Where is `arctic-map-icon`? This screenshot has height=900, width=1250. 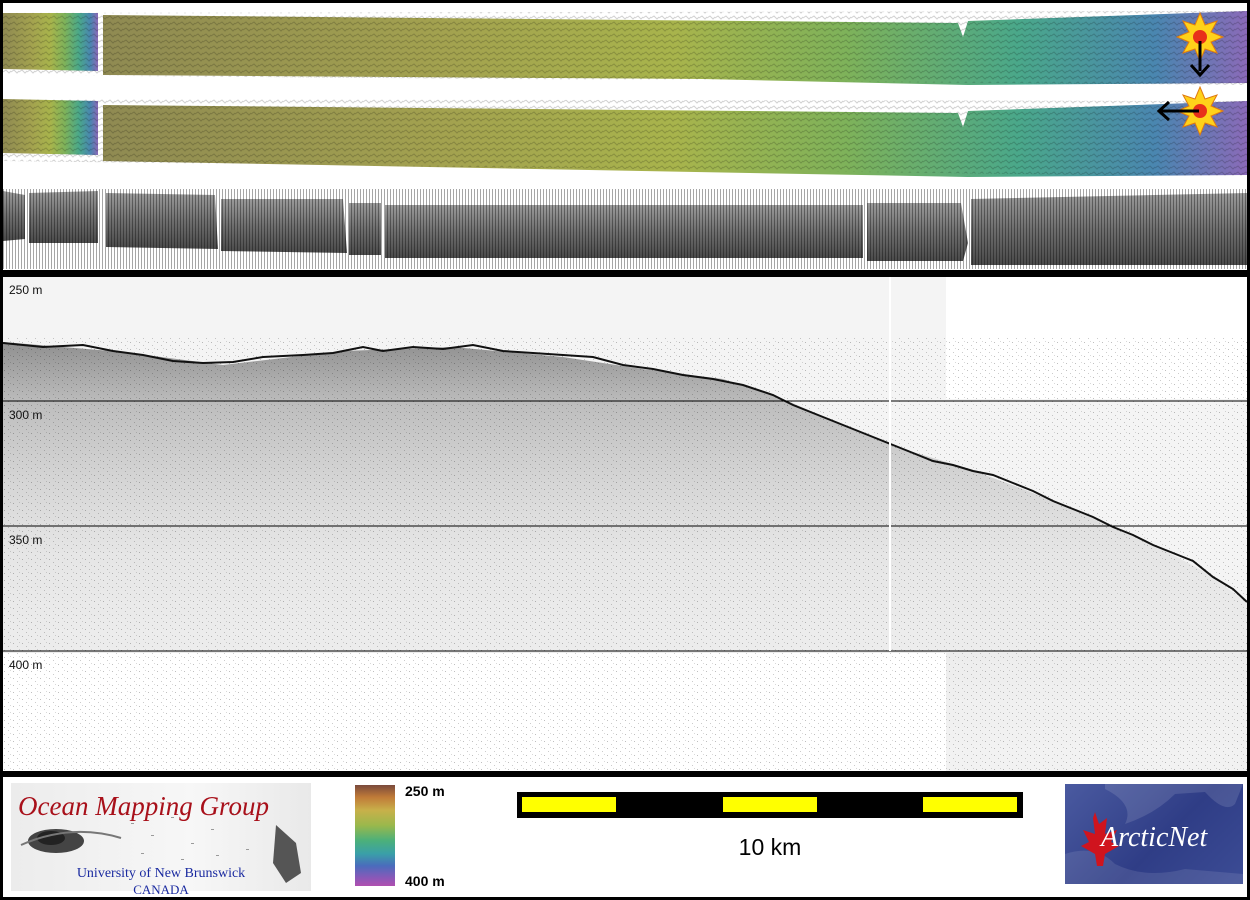 arctic-map-icon is located at coordinates (1154, 834).